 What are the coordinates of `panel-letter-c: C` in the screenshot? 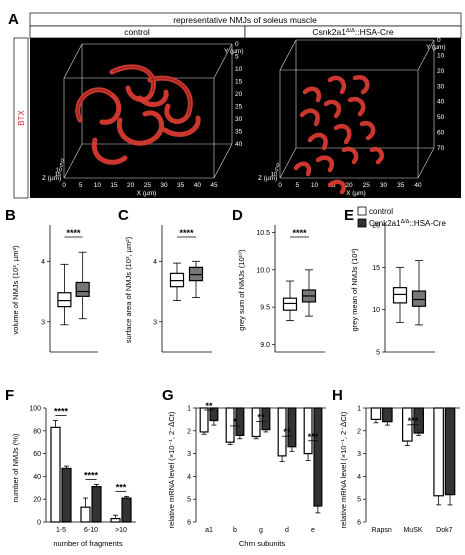 It's located at (123, 215).